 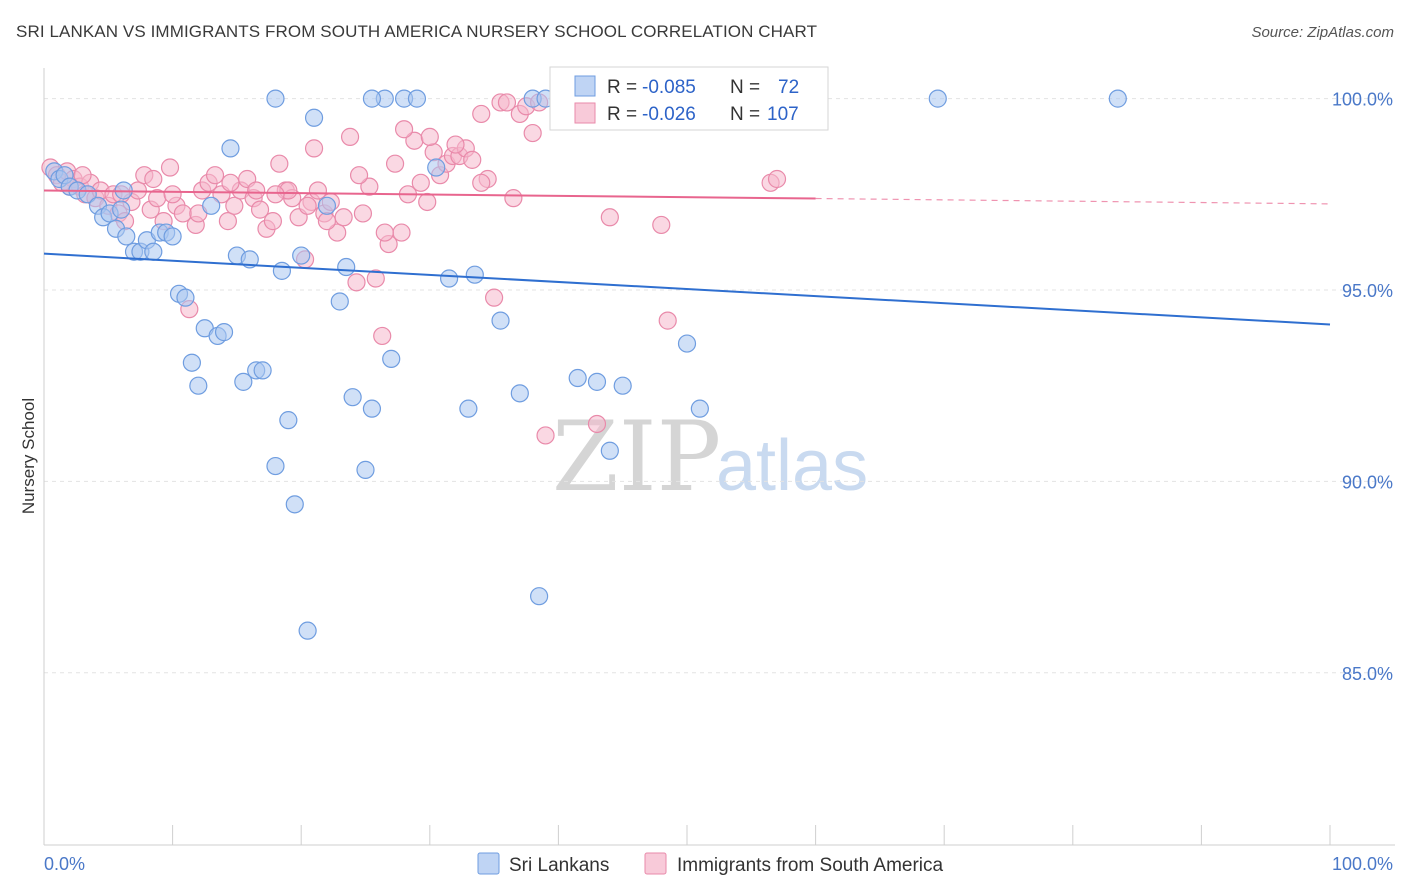 What do you see at coordinates (687, 289) in the screenshot?
I see `trend-line-sri-lankans` at bounding box center [687, 289].